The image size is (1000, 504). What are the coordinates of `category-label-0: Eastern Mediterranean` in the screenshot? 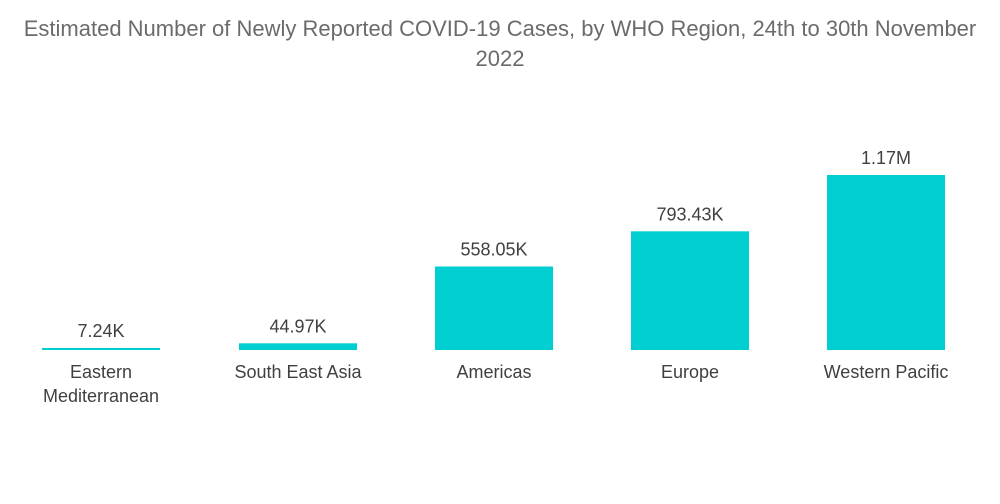 It's located at (101, 384).